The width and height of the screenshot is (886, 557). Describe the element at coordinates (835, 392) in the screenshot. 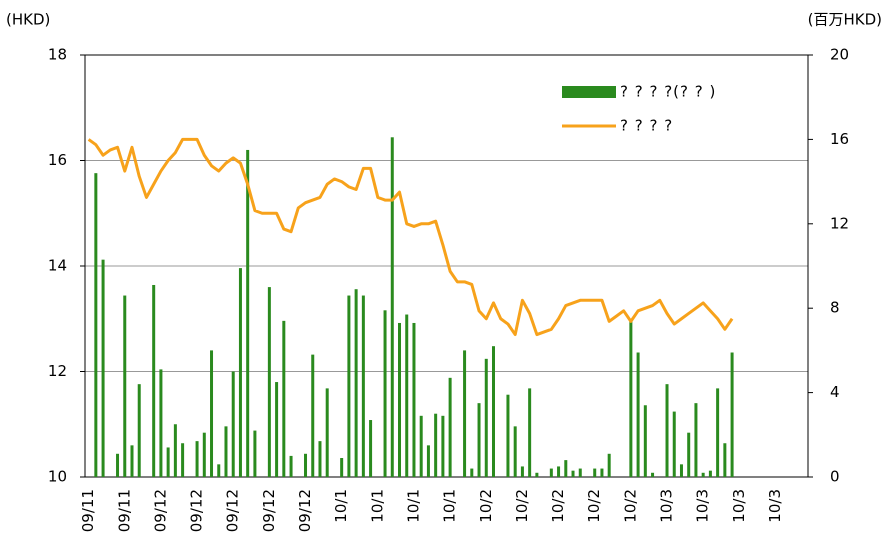

I see `y2-tick-label: 4` at that location.